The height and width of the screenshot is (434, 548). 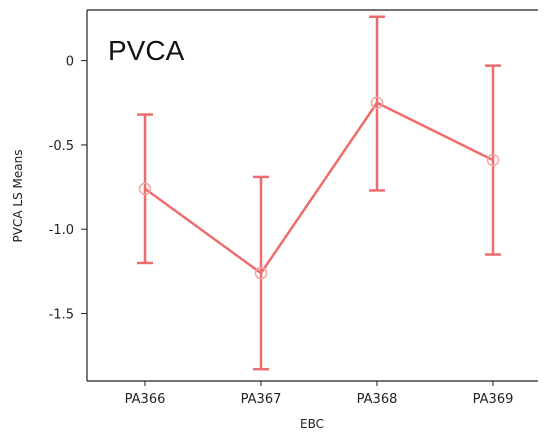 What do you see at coordinates (145, 399) in the screenshot?
I see `x-tick-label: PA366` at bounding box center [145, 399].